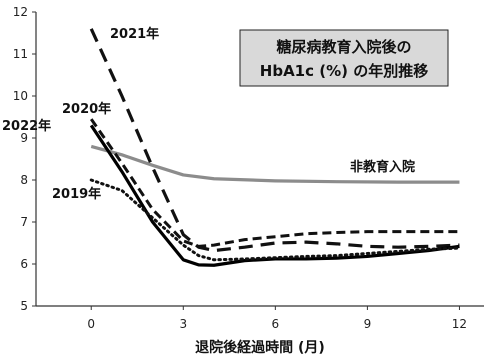  What do you see at coordinates (20, 54) in the screenshot?
I see `y-tick-label: 11` at bounding box center [20, 54].